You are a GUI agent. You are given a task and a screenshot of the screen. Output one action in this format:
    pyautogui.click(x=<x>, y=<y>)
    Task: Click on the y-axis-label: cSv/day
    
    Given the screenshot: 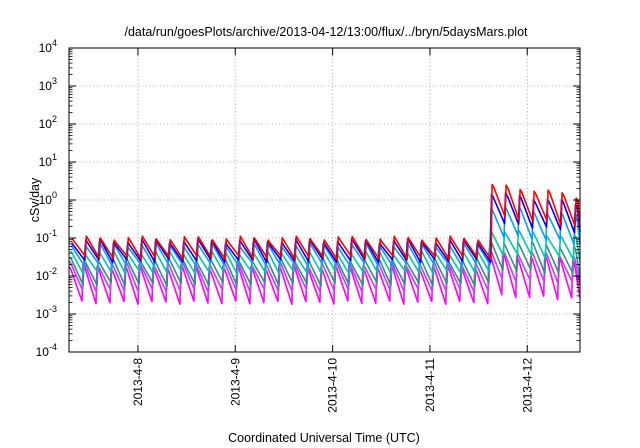 What is the action you would take?
    pyautogui.click(x=35, y=199)
    